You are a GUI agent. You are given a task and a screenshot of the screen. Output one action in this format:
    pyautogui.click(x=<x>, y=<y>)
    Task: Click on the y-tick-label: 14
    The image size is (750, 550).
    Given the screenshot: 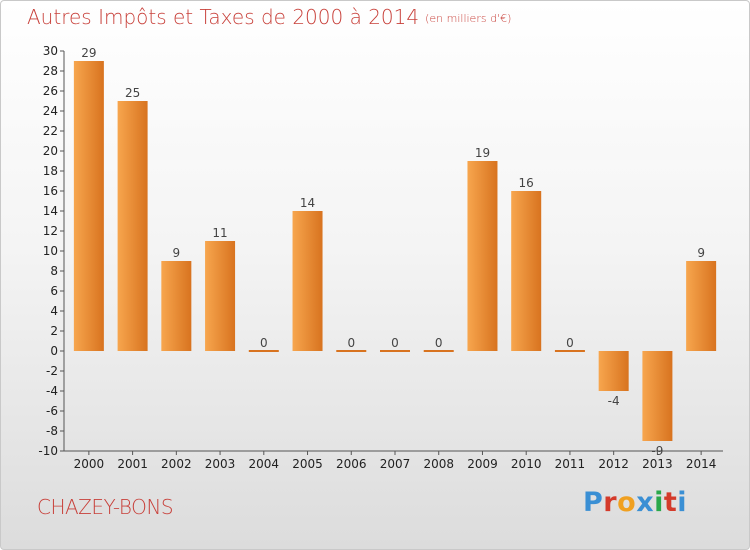 What is the action you would take?
    pyautogui.click(x=50, y=211)
    